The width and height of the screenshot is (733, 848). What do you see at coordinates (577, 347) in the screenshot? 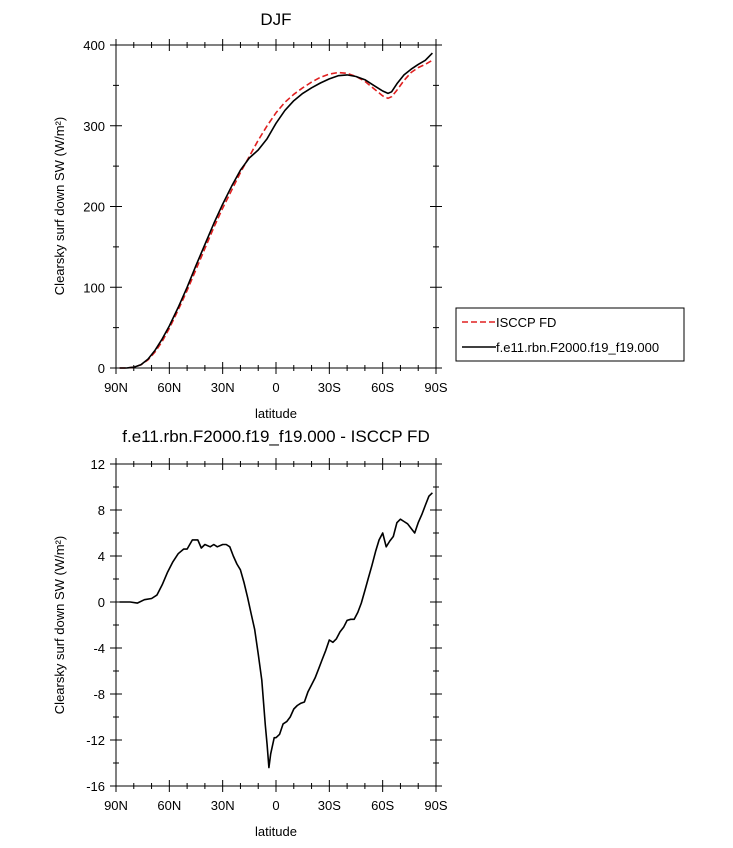
I see `legend-label-model: f.e11.rbn.F2000.f19_f19.000` at bounding box center [577, 347].